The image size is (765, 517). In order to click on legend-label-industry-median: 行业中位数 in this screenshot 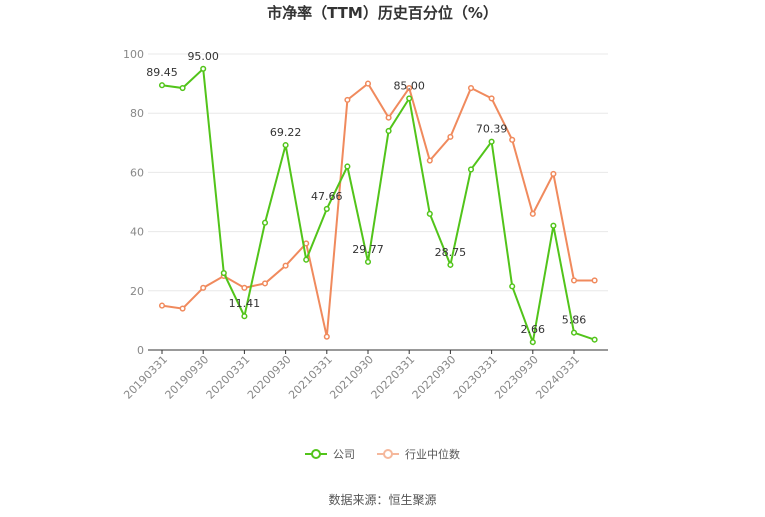, I will do `click(432, 454)`.